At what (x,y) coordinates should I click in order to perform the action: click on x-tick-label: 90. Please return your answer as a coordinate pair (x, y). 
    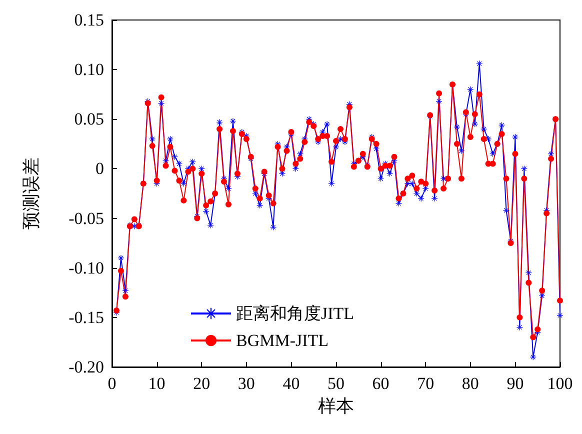
    Looking at the image, I should click on (515, 383).